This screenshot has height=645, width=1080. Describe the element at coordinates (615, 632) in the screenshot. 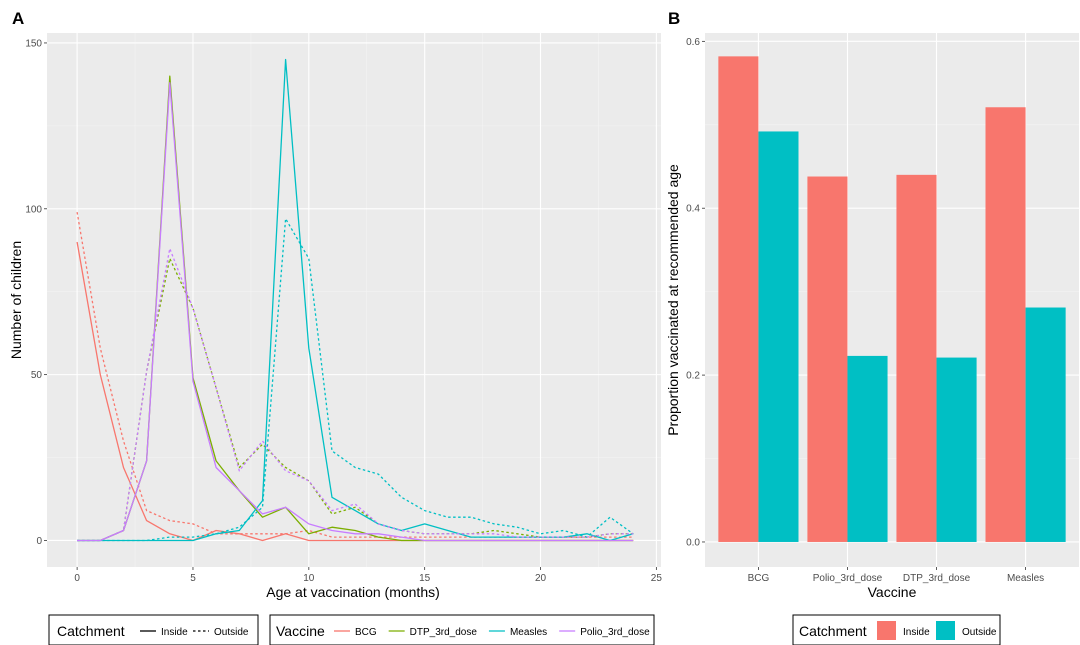

I see `legend-label-polio-3rd-dose: Polio_3rd_dose` at that location.